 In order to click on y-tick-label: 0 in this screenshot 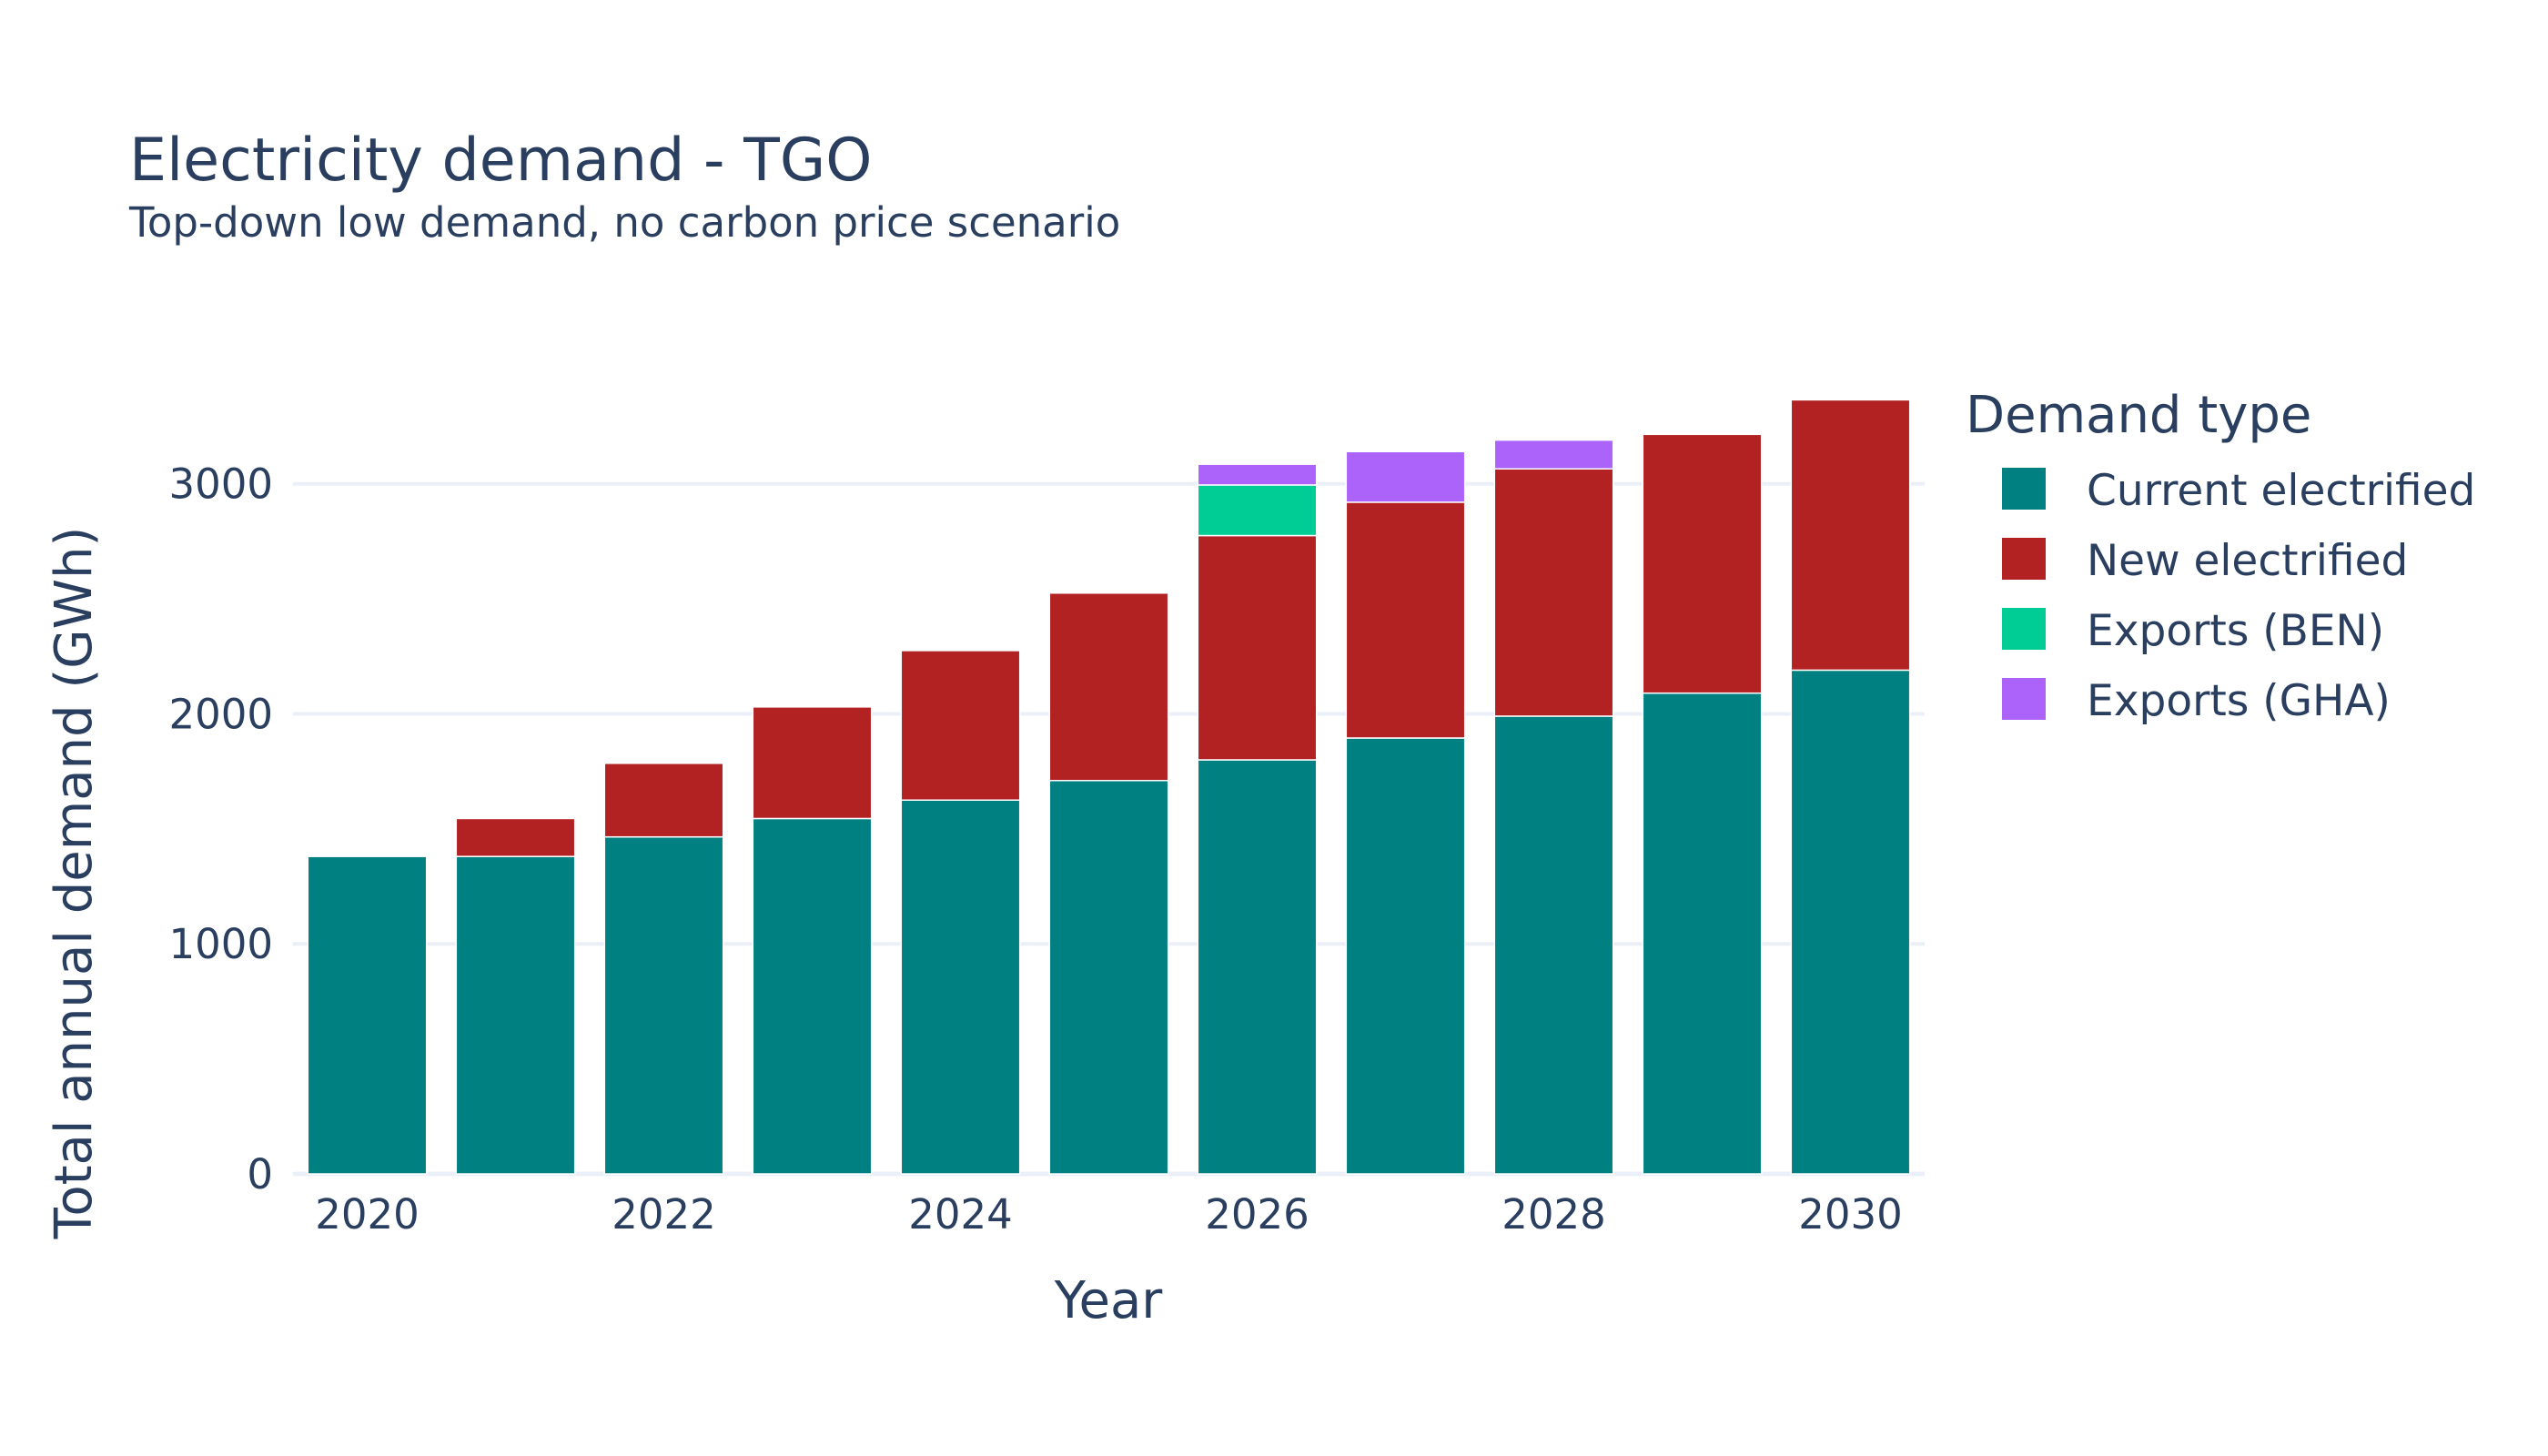, I will do `click(260, 1174)`.